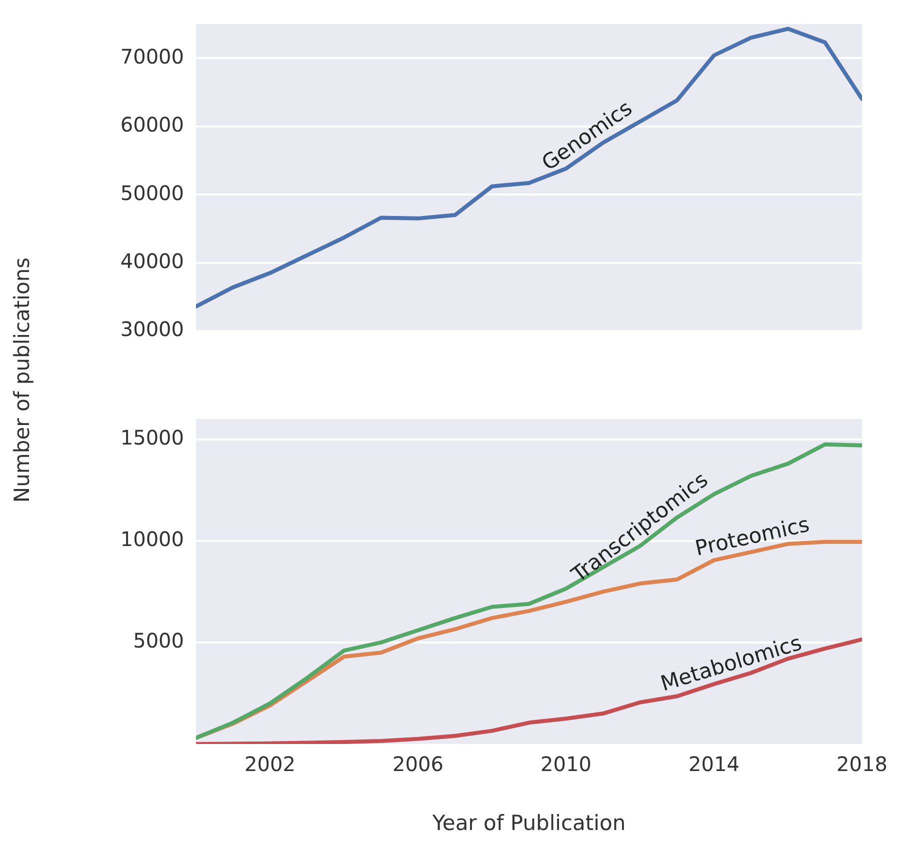 The image size is (915, 841). I want to click on y-tick-label: 5000, so click(158, 640).